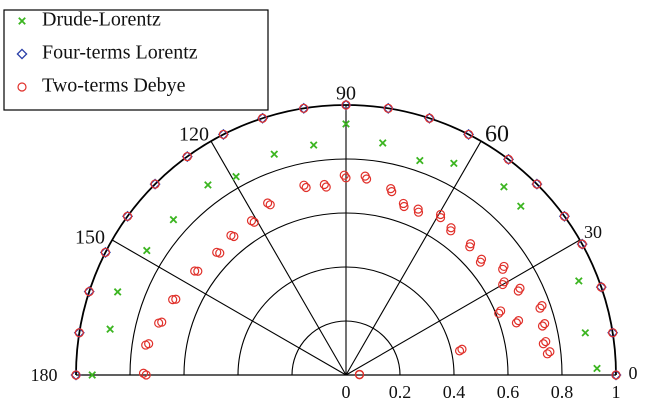 This screenshot has height=409, width=650. What do you see at coordinates (346, 94) in the screenshot?
I see `angle-tick-label: 90` at bounding box center [346, 94].